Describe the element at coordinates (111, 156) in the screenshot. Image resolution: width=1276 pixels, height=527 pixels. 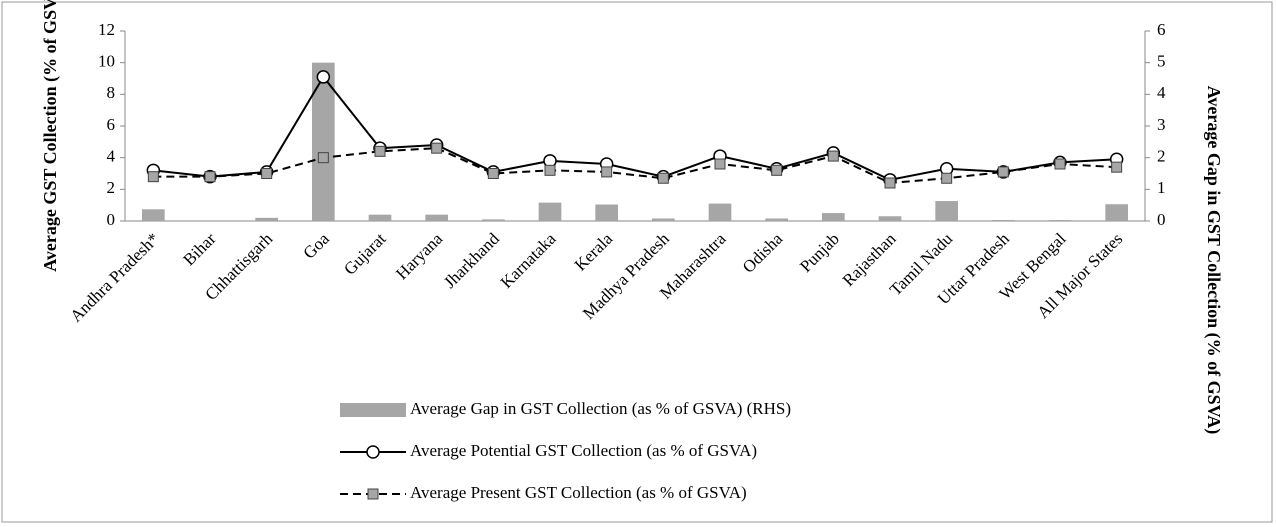
I see `y-tick-label: 4` at that location.